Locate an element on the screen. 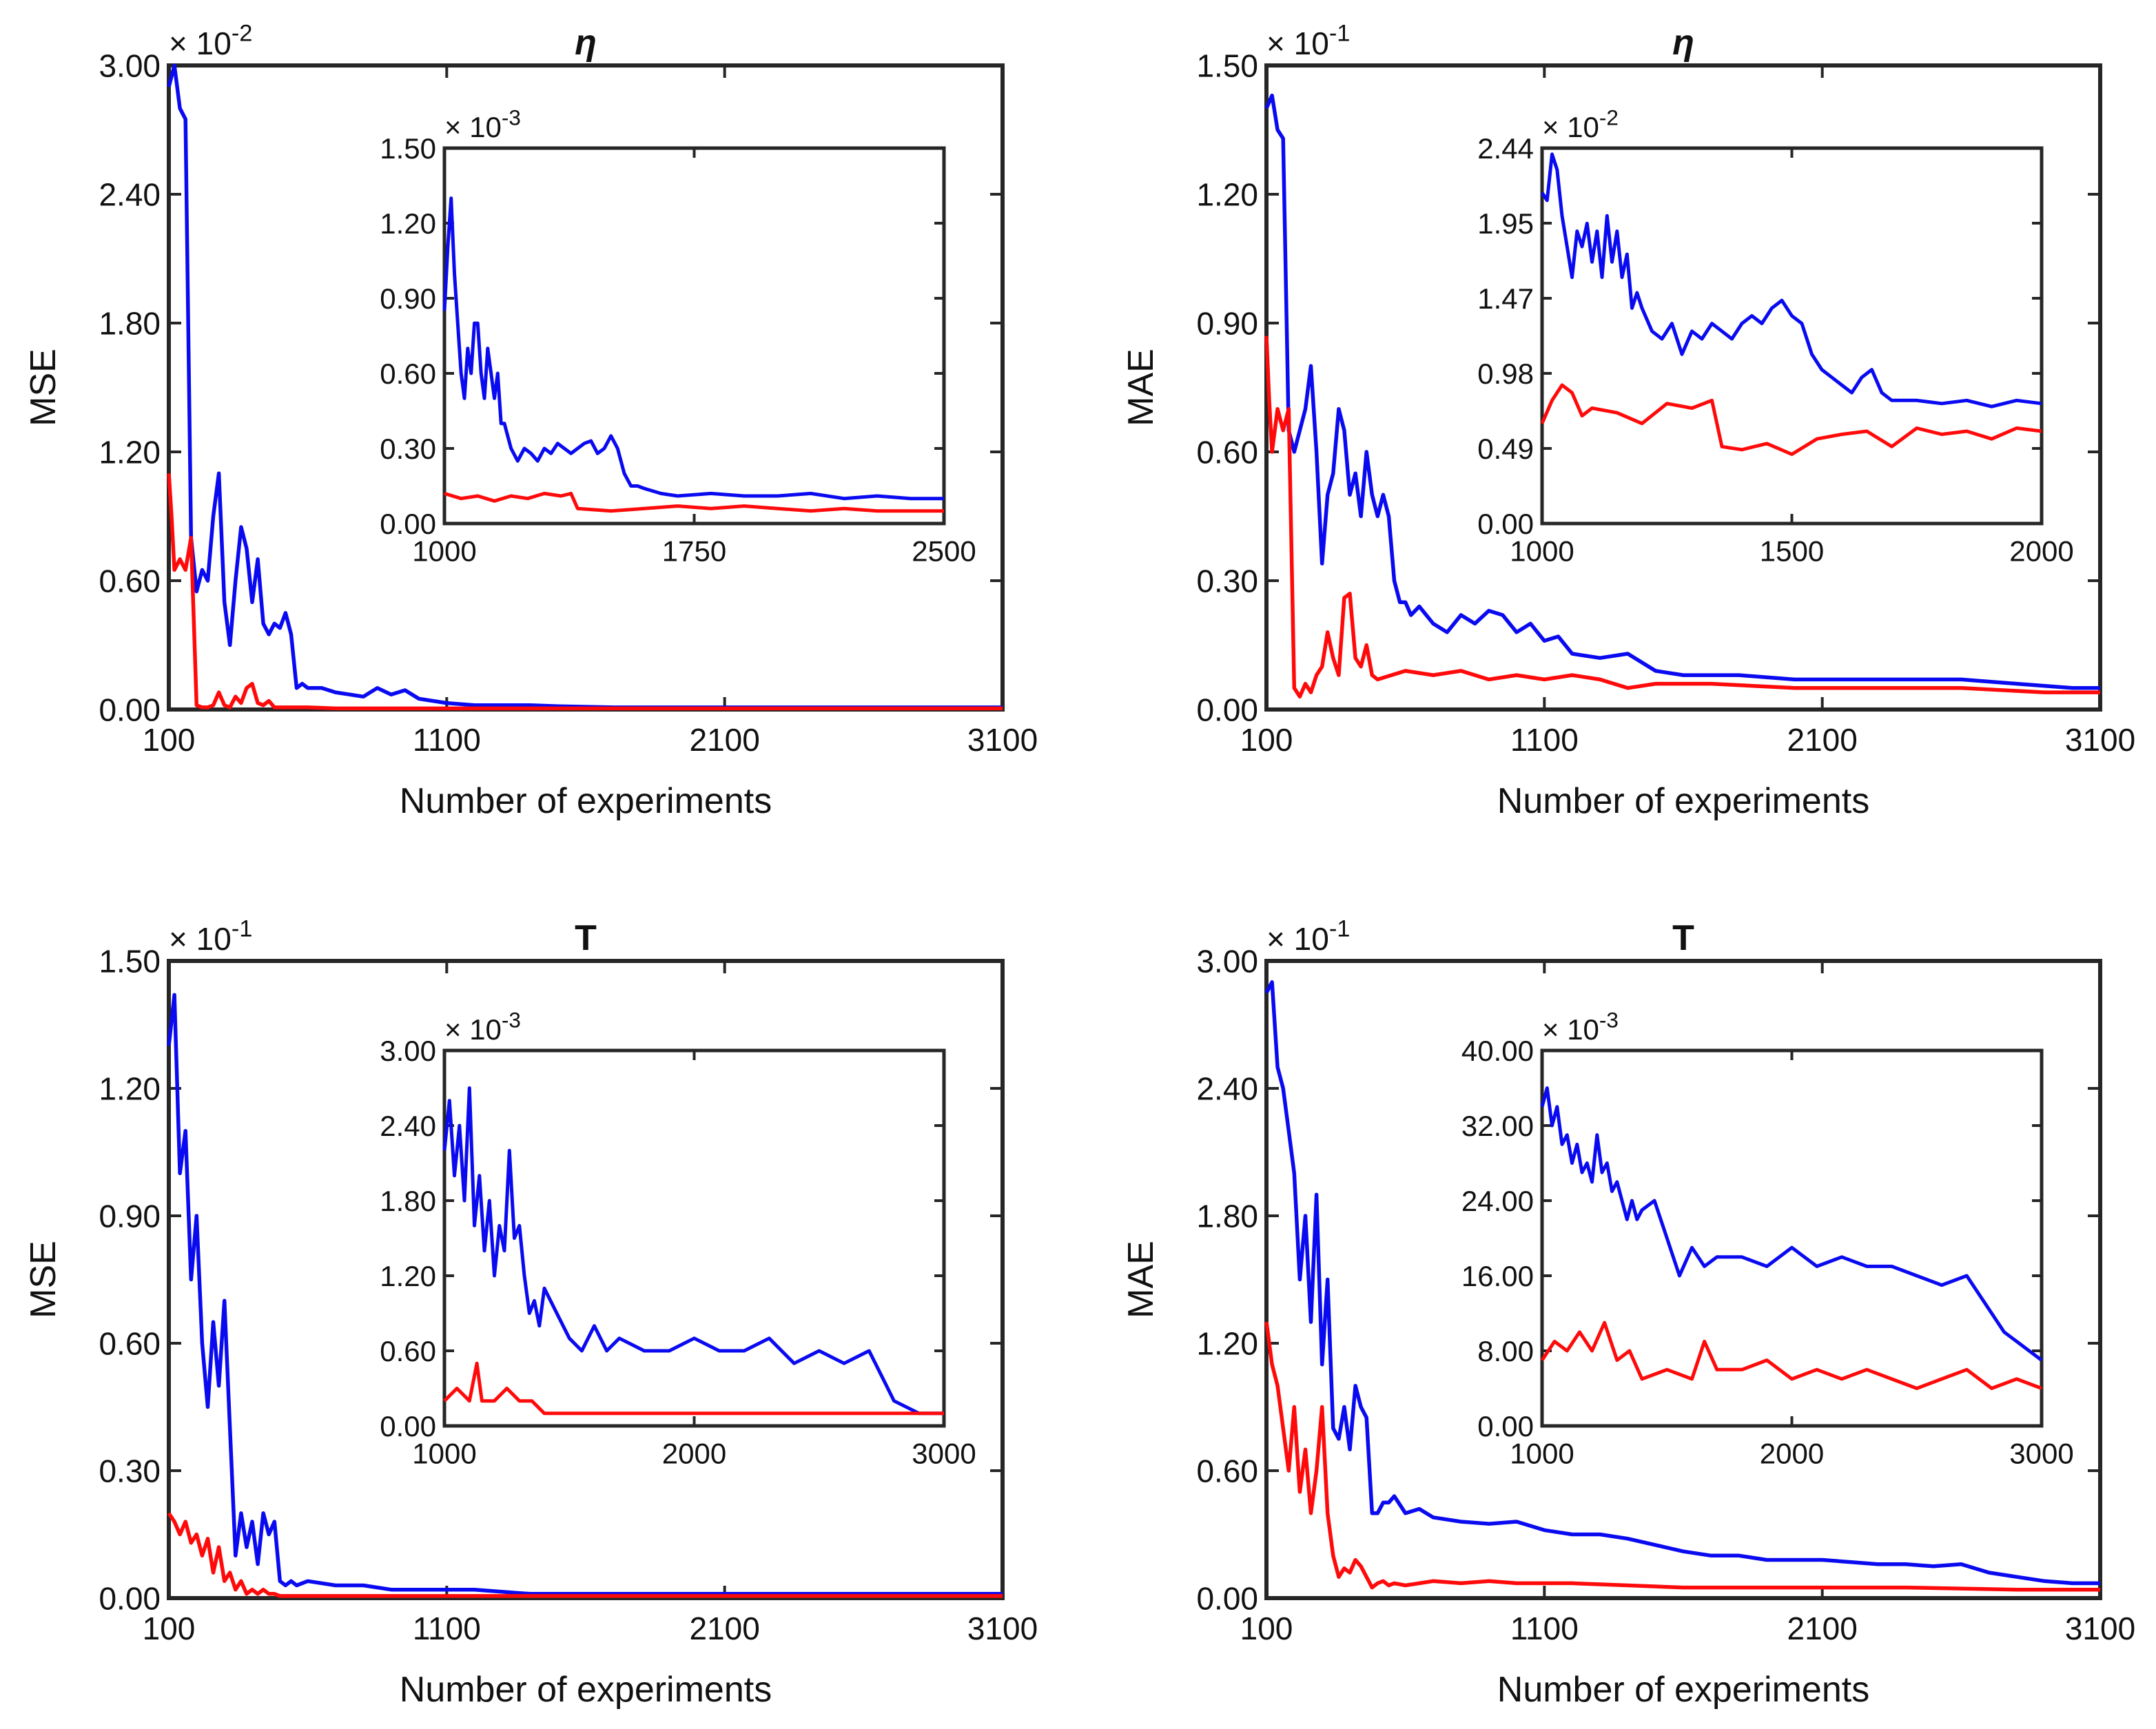  panel-2-inset-ytick-label: 0.00 is located at coordinates (1505, 524).